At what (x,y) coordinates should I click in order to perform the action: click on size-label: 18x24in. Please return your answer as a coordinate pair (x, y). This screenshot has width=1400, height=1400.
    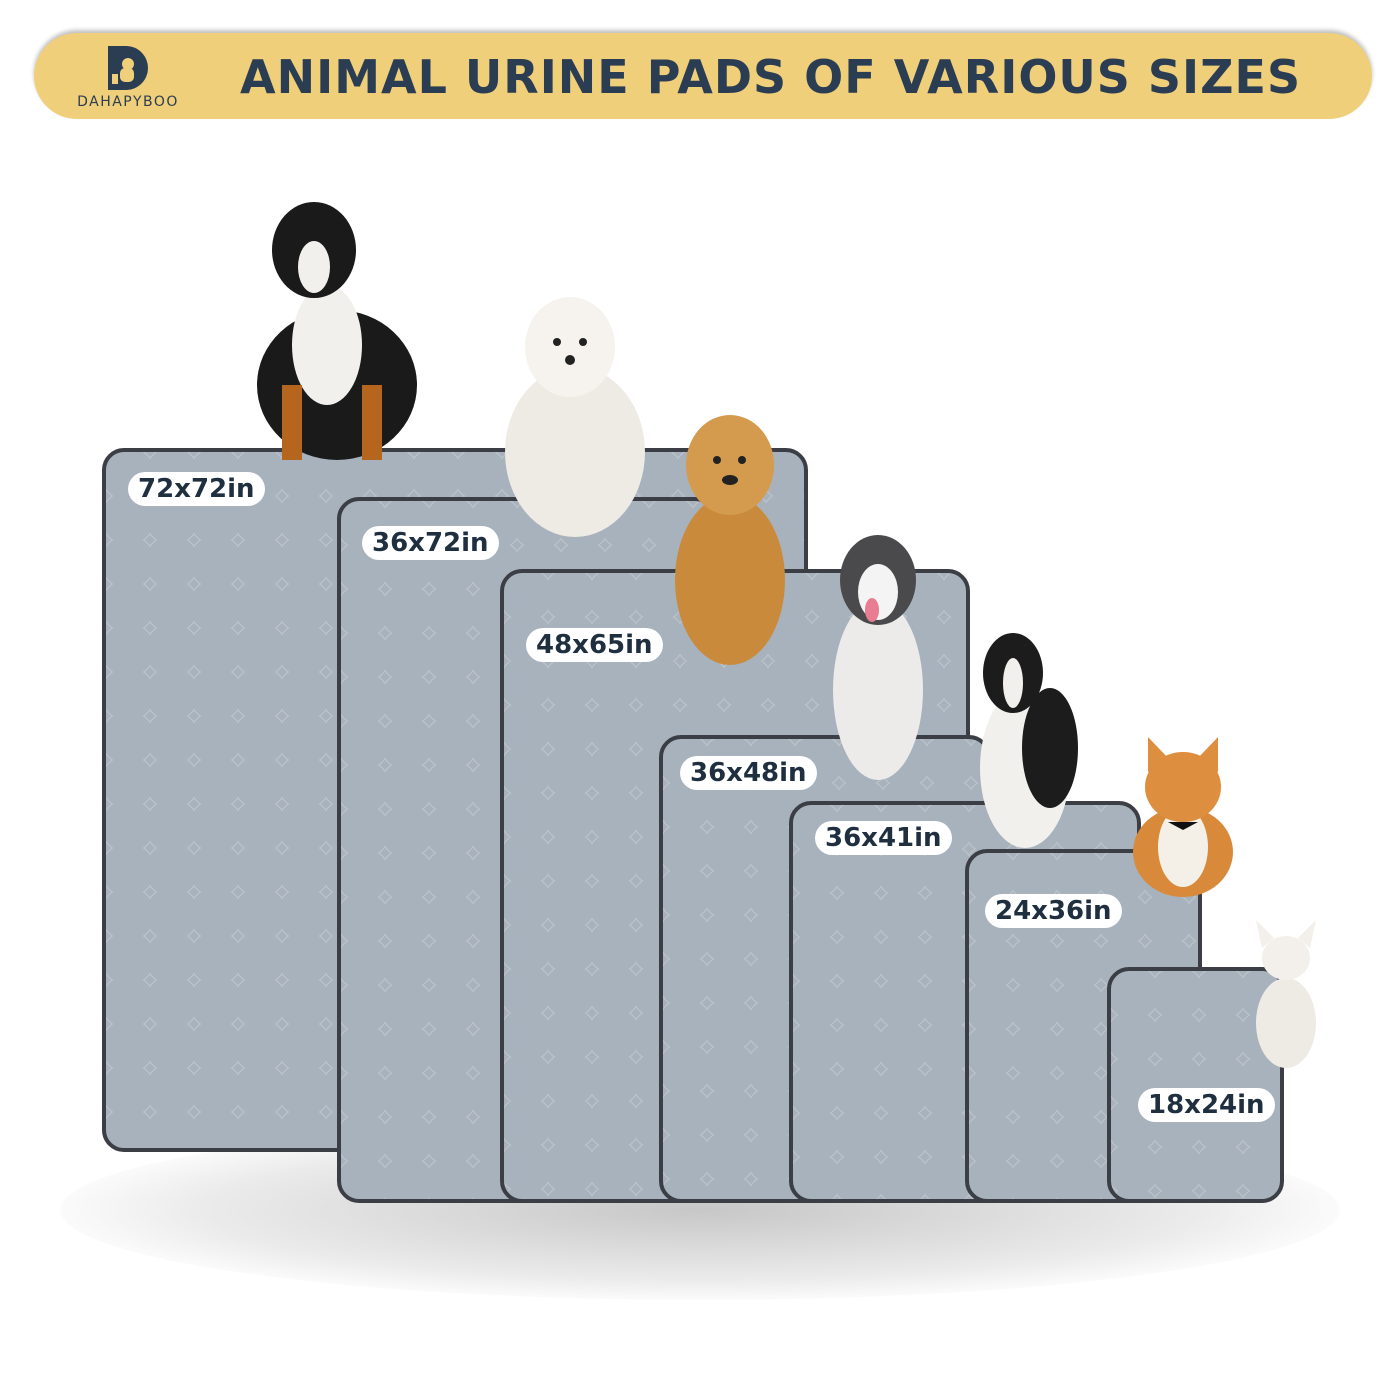
    Looking at the image, I should click on (1206, 1105).